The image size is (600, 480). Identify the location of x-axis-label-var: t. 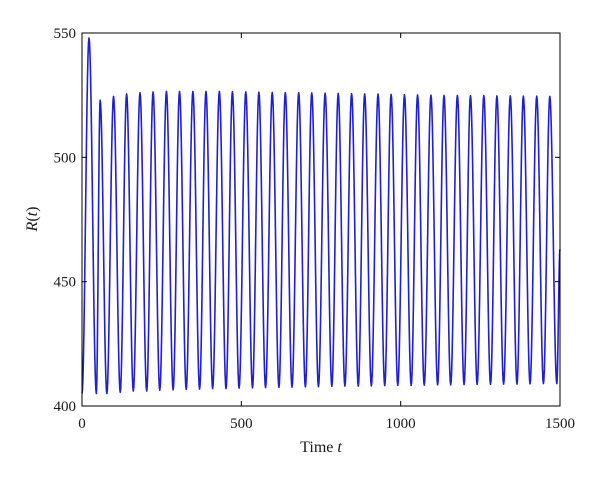
(339, 447).